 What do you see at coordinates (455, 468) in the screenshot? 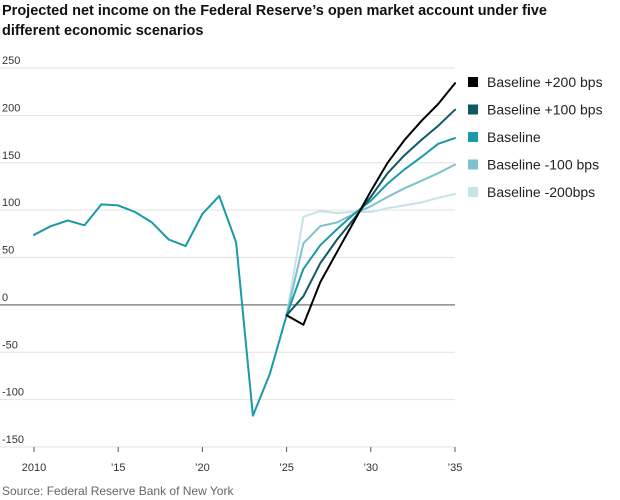
I see `x-tick-label: ’35` at bounding box center [455, 468].